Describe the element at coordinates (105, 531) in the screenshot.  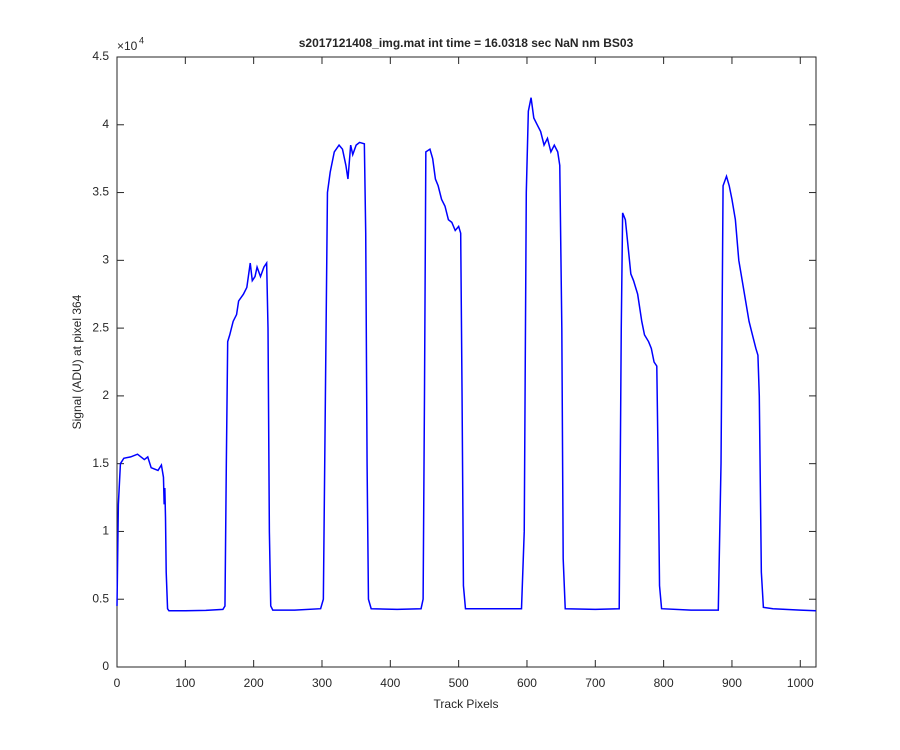
I see `y-tick-label: 1` at that location.